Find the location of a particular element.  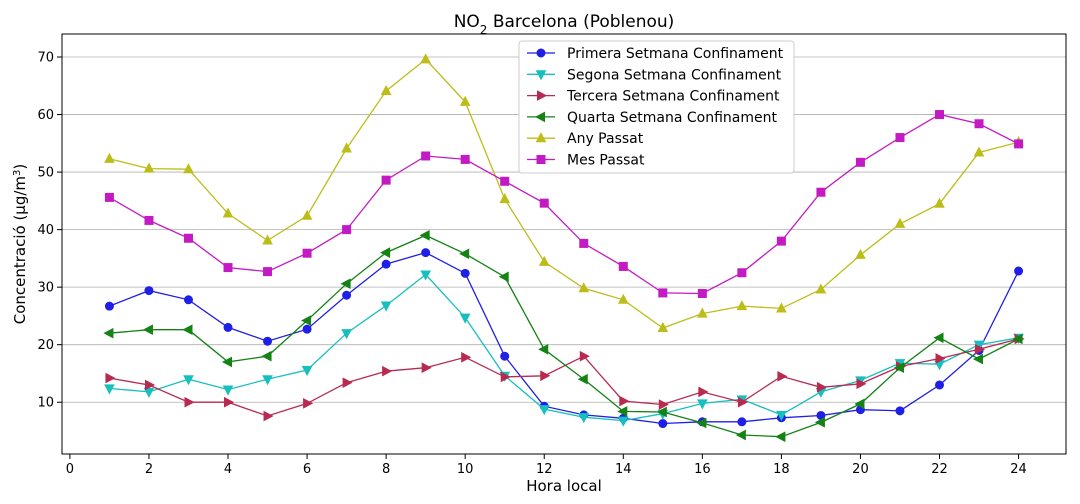

y-tick-label-70: 70 is located at coordinates (45, 58).